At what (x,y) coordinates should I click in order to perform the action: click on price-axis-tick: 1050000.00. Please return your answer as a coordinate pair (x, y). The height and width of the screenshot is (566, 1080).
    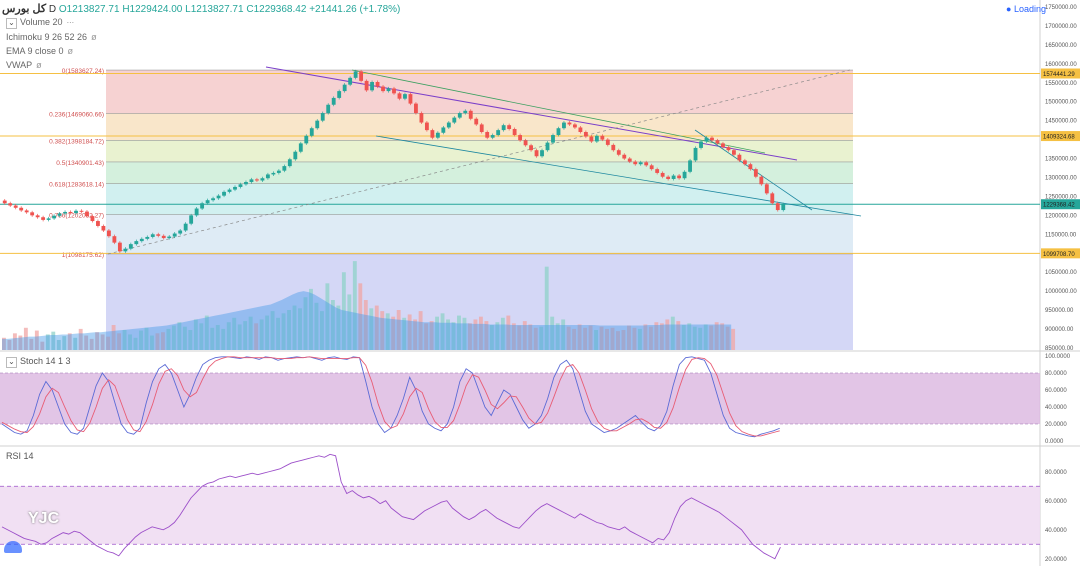
    Looking at the image, I should click on (1061, 273).